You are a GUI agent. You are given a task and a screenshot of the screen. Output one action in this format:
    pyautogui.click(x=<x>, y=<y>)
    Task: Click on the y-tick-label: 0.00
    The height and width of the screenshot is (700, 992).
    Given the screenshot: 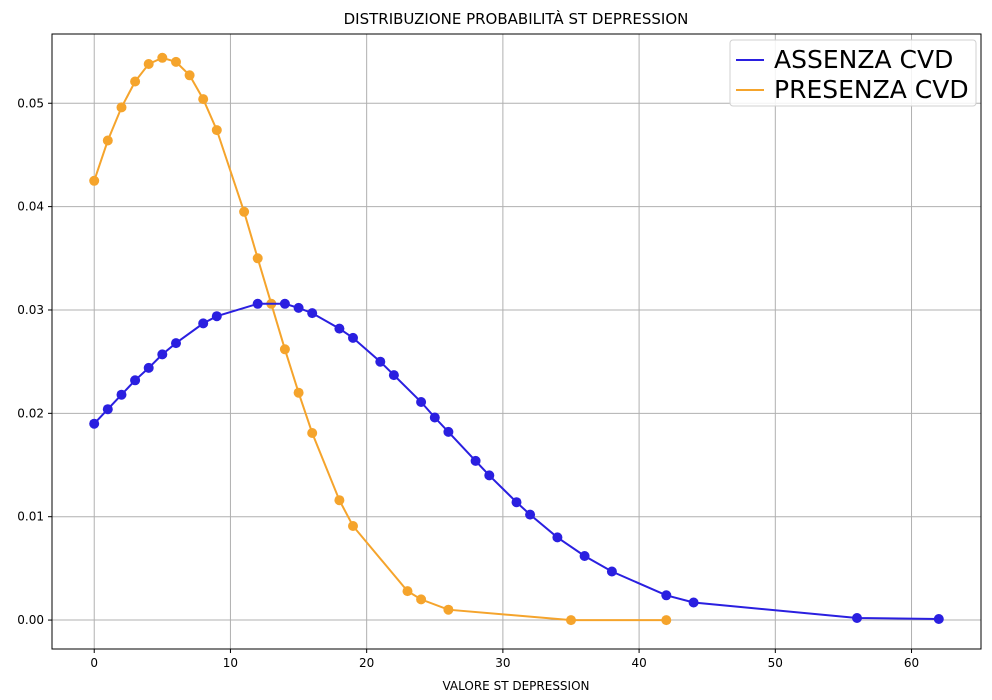 What is the action you would take?
    pyautogui.click(x=30, y=620)
    